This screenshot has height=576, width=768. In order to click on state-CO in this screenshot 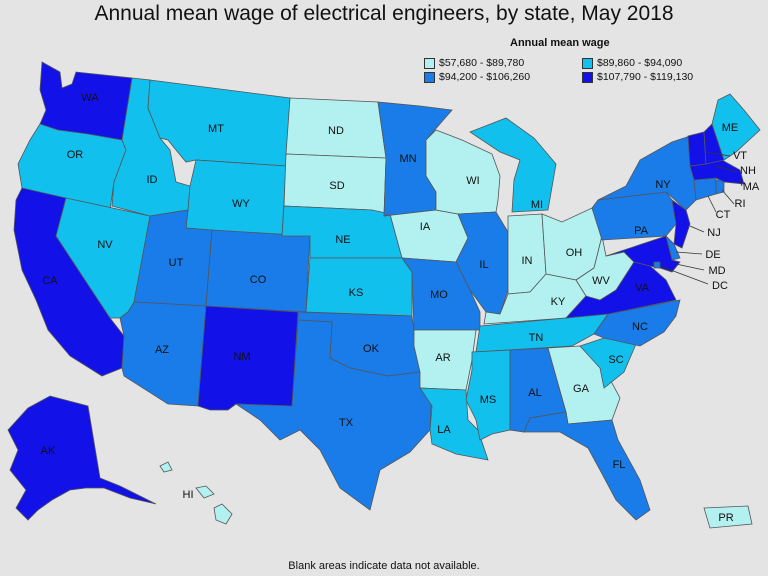, I will do `click(258, 271)`.